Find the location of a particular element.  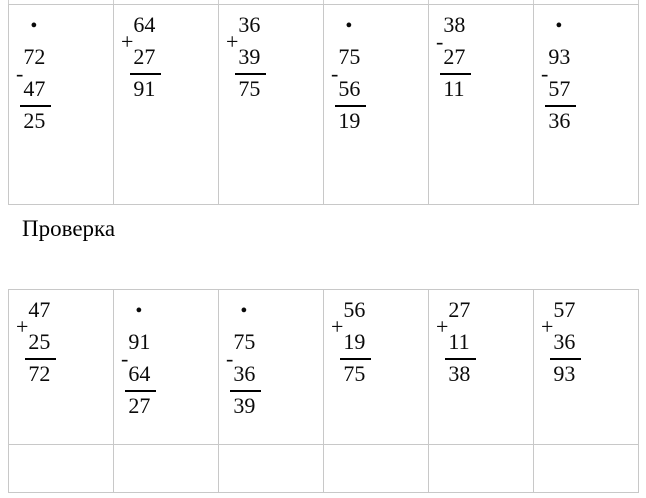

top-operand-row: +36 is located at coordinates (274, 25).